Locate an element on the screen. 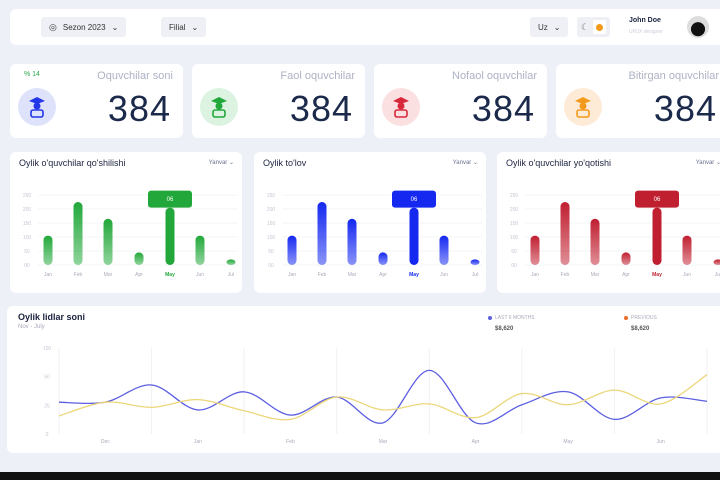 The image size is (720, 480). stat-card: Nofaol oquvchilar 384 is located at coordinates (460, 101).